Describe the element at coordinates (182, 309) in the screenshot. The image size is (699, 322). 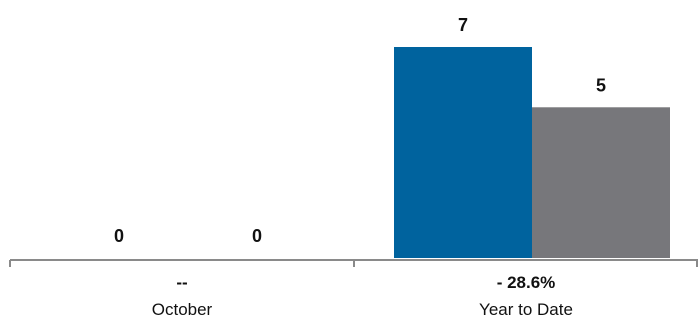
I see `category-label-october: October` at that location.